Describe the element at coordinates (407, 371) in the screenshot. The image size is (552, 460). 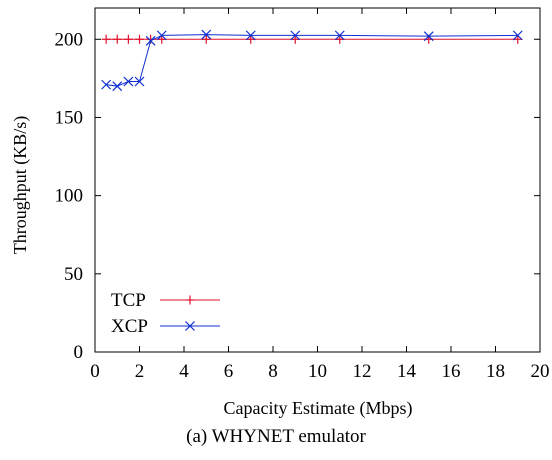
I see `x-tick-label: 14` at that location.